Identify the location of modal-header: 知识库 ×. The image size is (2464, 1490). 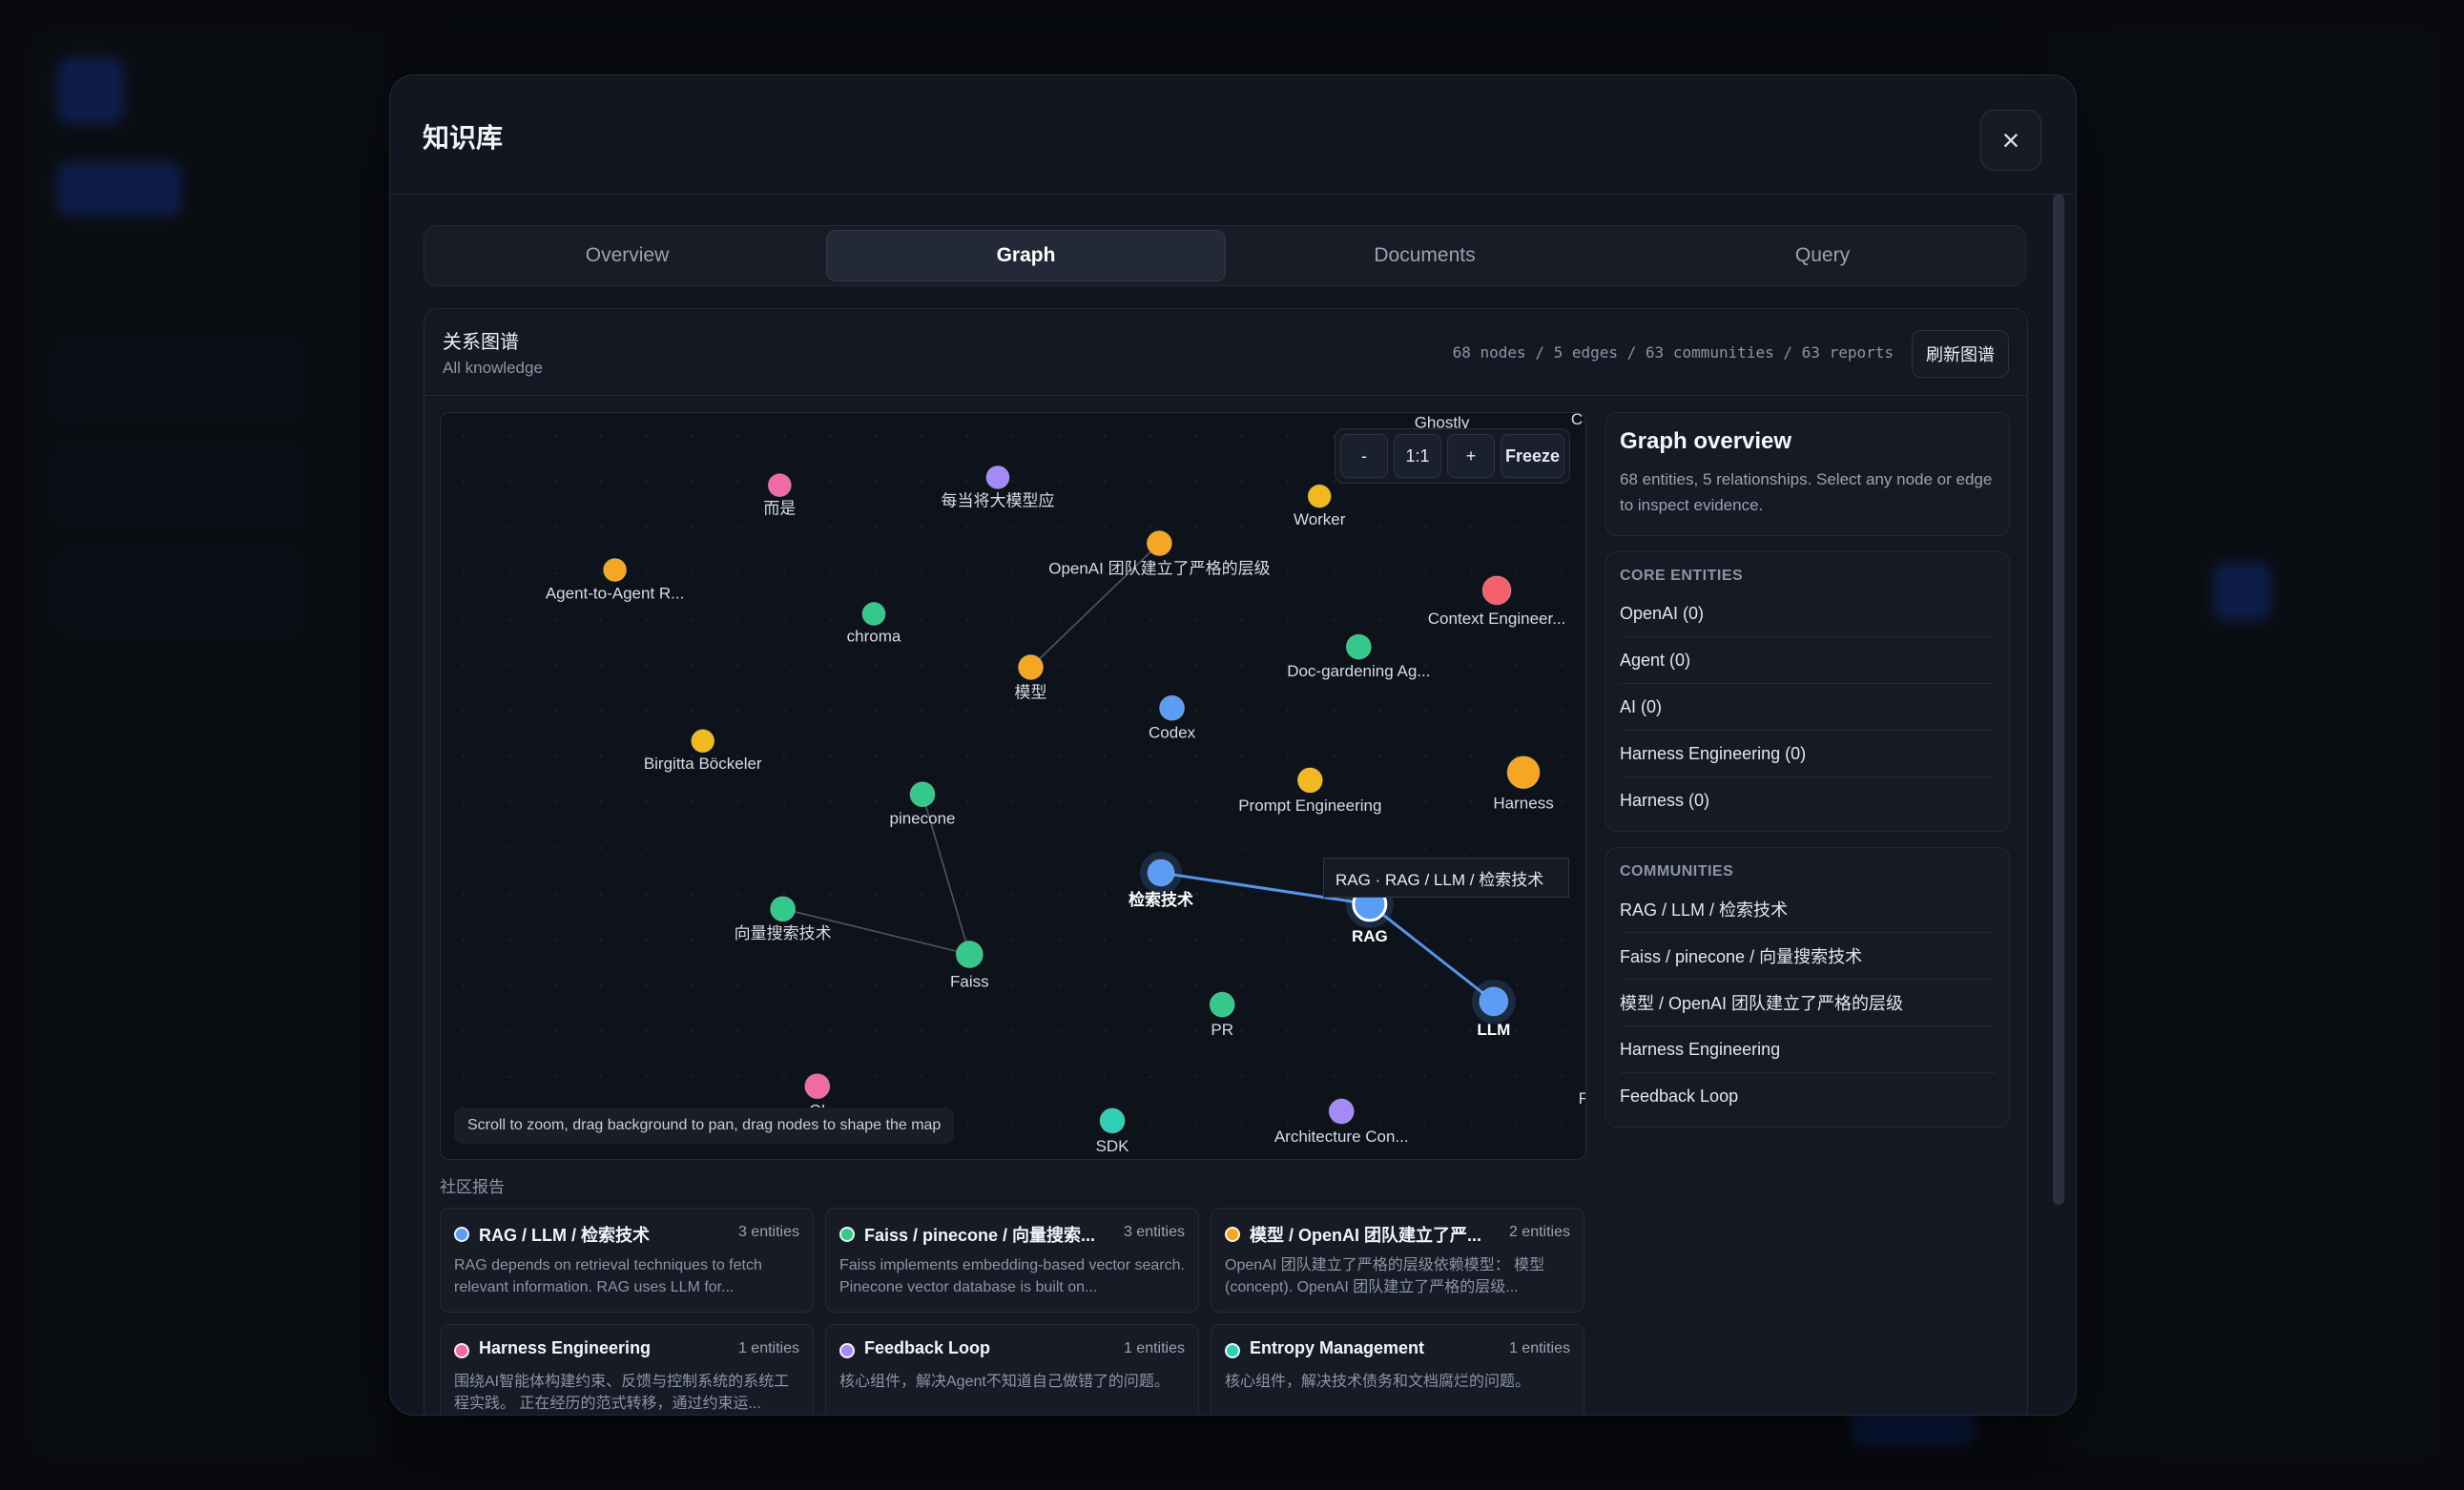
(1233, 135).